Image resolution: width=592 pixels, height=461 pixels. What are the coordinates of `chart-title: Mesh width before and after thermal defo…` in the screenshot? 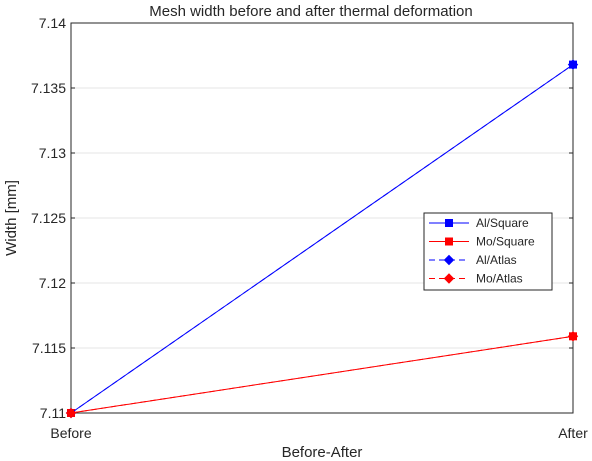 It's located at (311, 11).